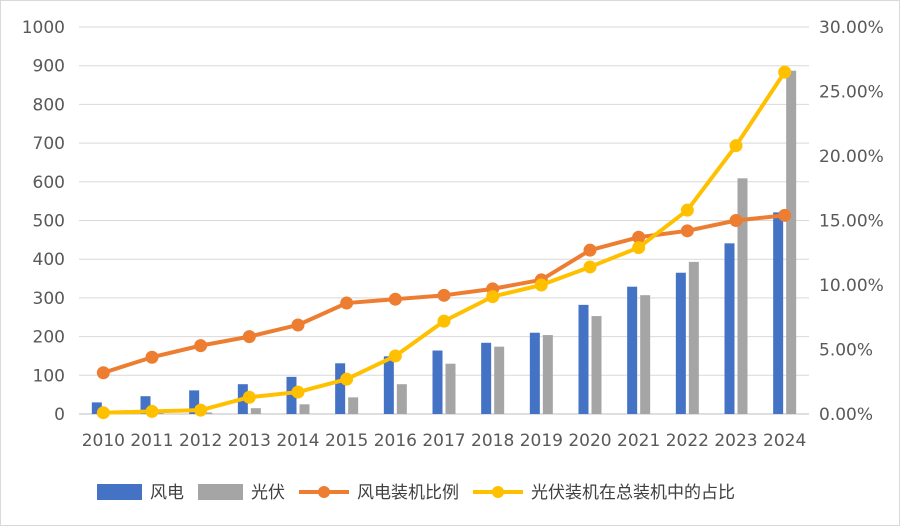  Describe the element at coordinates (103, 441) in the screenshot. I see `x-tick-label: 2010` at that location.